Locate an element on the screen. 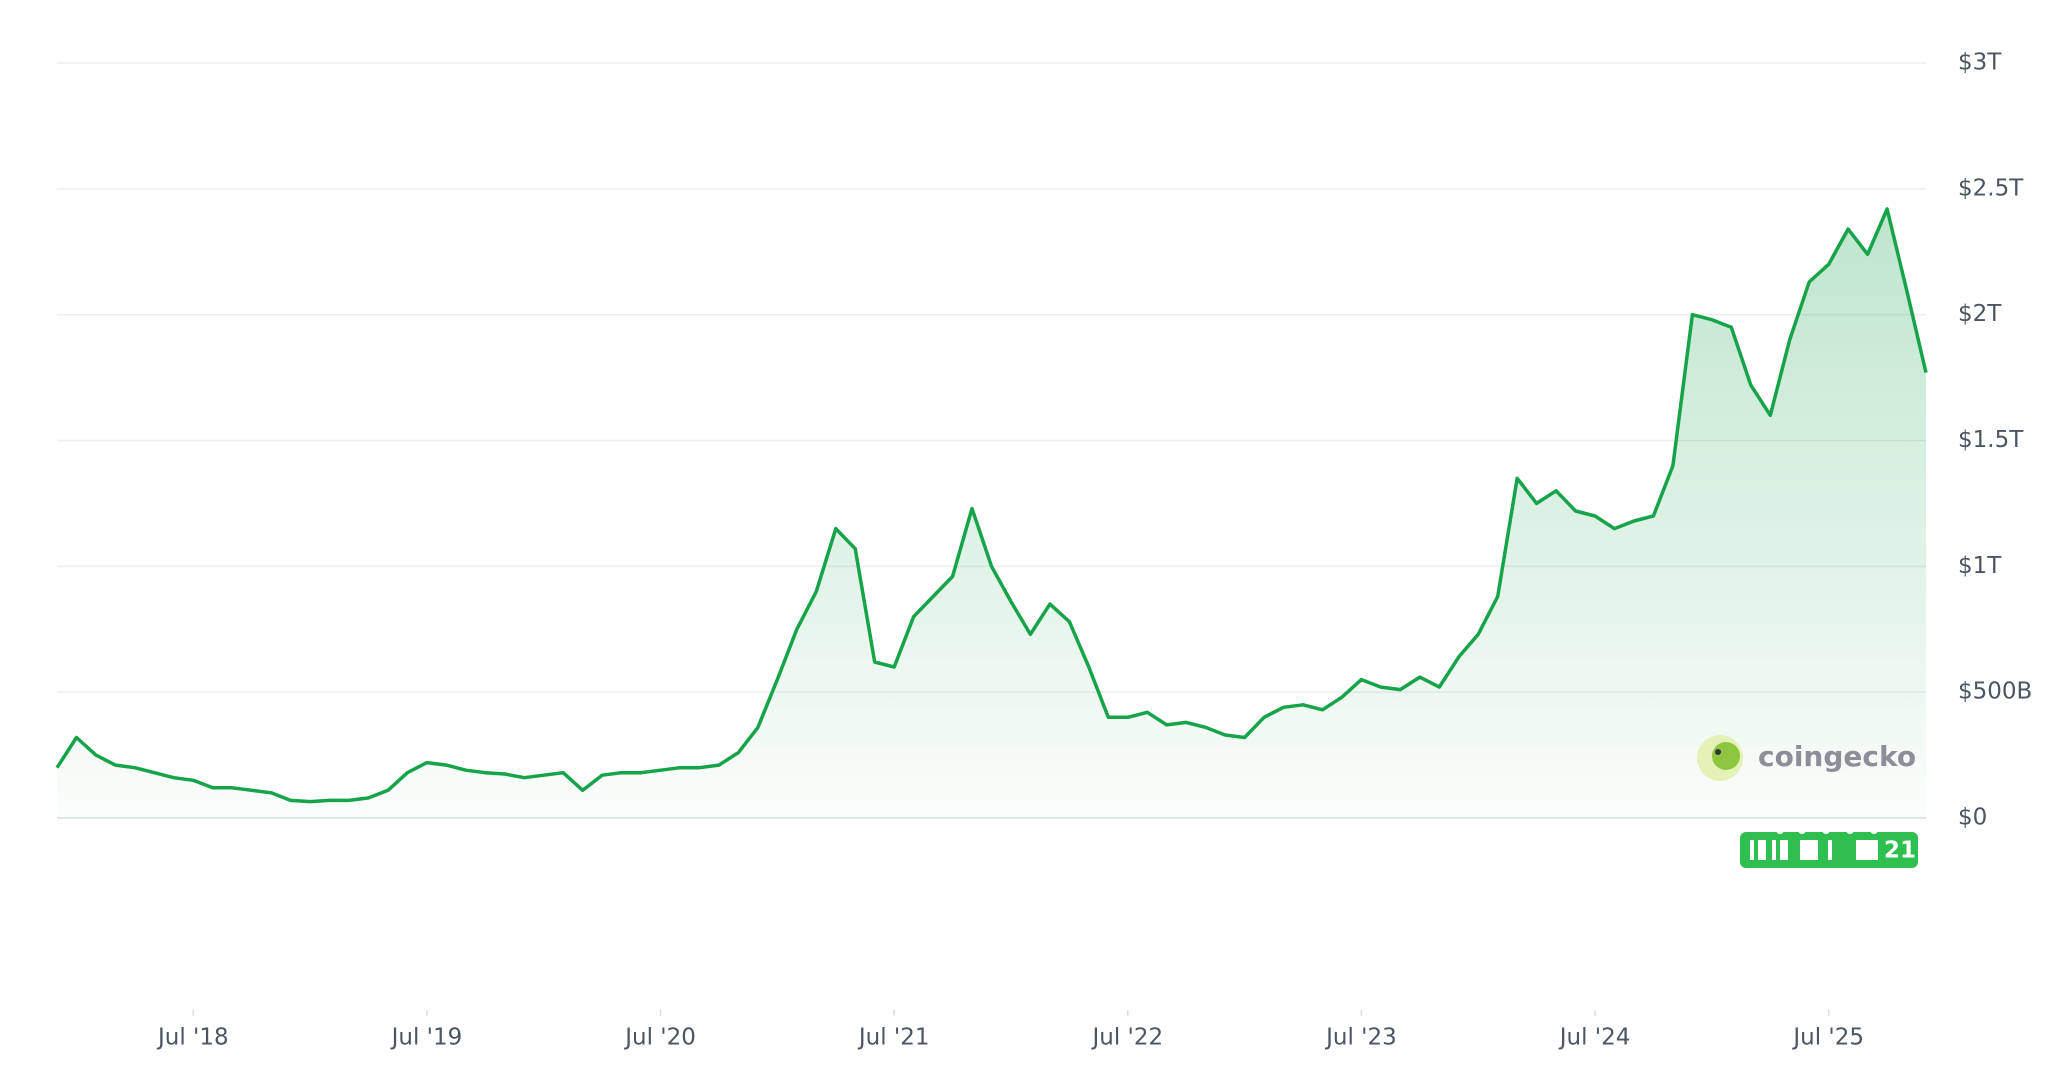 The image size is (2048, 1076). x-tick-label: Jul '24 is located at coordinates (1594, 1038).